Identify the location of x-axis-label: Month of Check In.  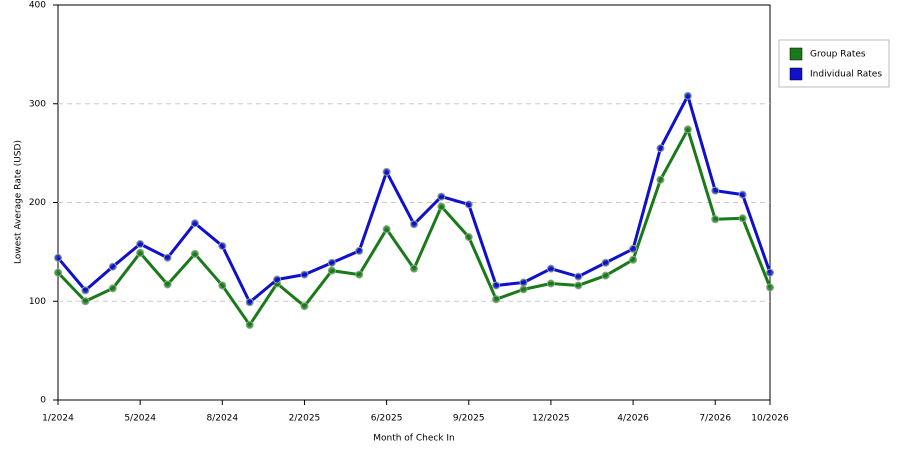
(414, 439).